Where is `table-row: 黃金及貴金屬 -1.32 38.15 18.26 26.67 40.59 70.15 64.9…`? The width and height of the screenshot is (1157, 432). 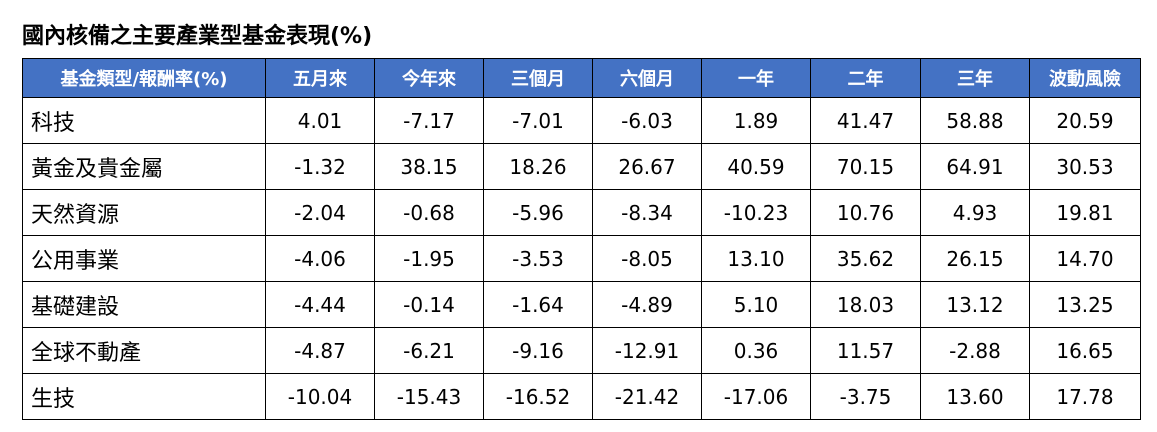 table-row: 黃金及貴金屬 -1.32 38.15 18.26 26.67 40.59 70.15 64.9… is located at coordinates (581, 166).